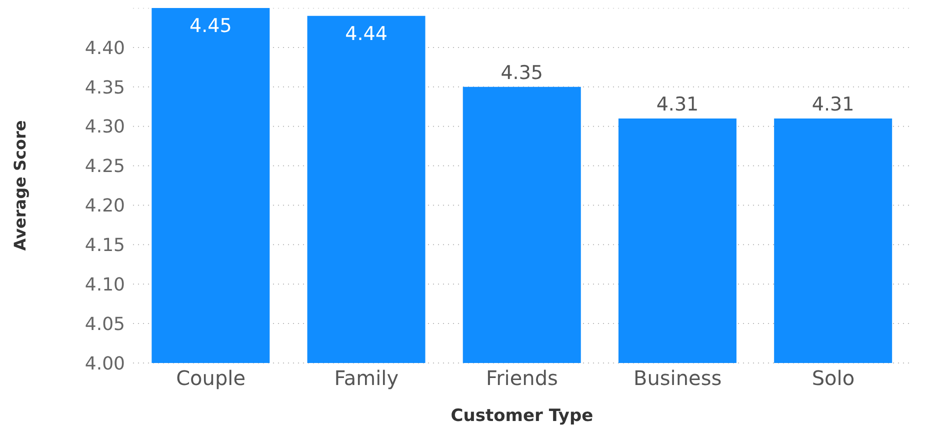 Image resolution: width=927 pixels, height=433 pixels. Describe the element at coordinates (366, 378) in the screenshot. I see `x-tick-label: Family` at that location.